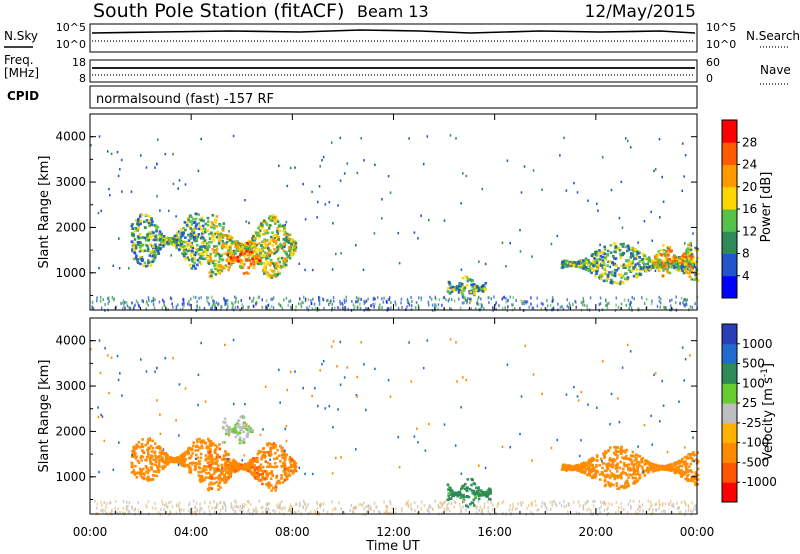 Image resolution: width=800 pixels, height=554 pixels. What do you see at coordinates (70, 182) in the screenshot?
I see `y-tick-label: 3000` at bounding box center [70, 182].